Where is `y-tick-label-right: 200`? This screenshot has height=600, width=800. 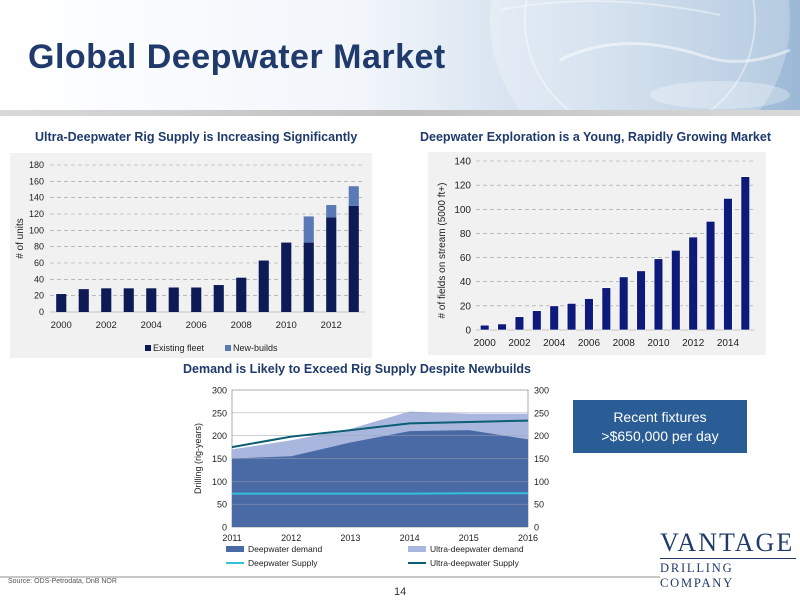
y-tick-label-right: 200 is located at coordinates (541, 436).